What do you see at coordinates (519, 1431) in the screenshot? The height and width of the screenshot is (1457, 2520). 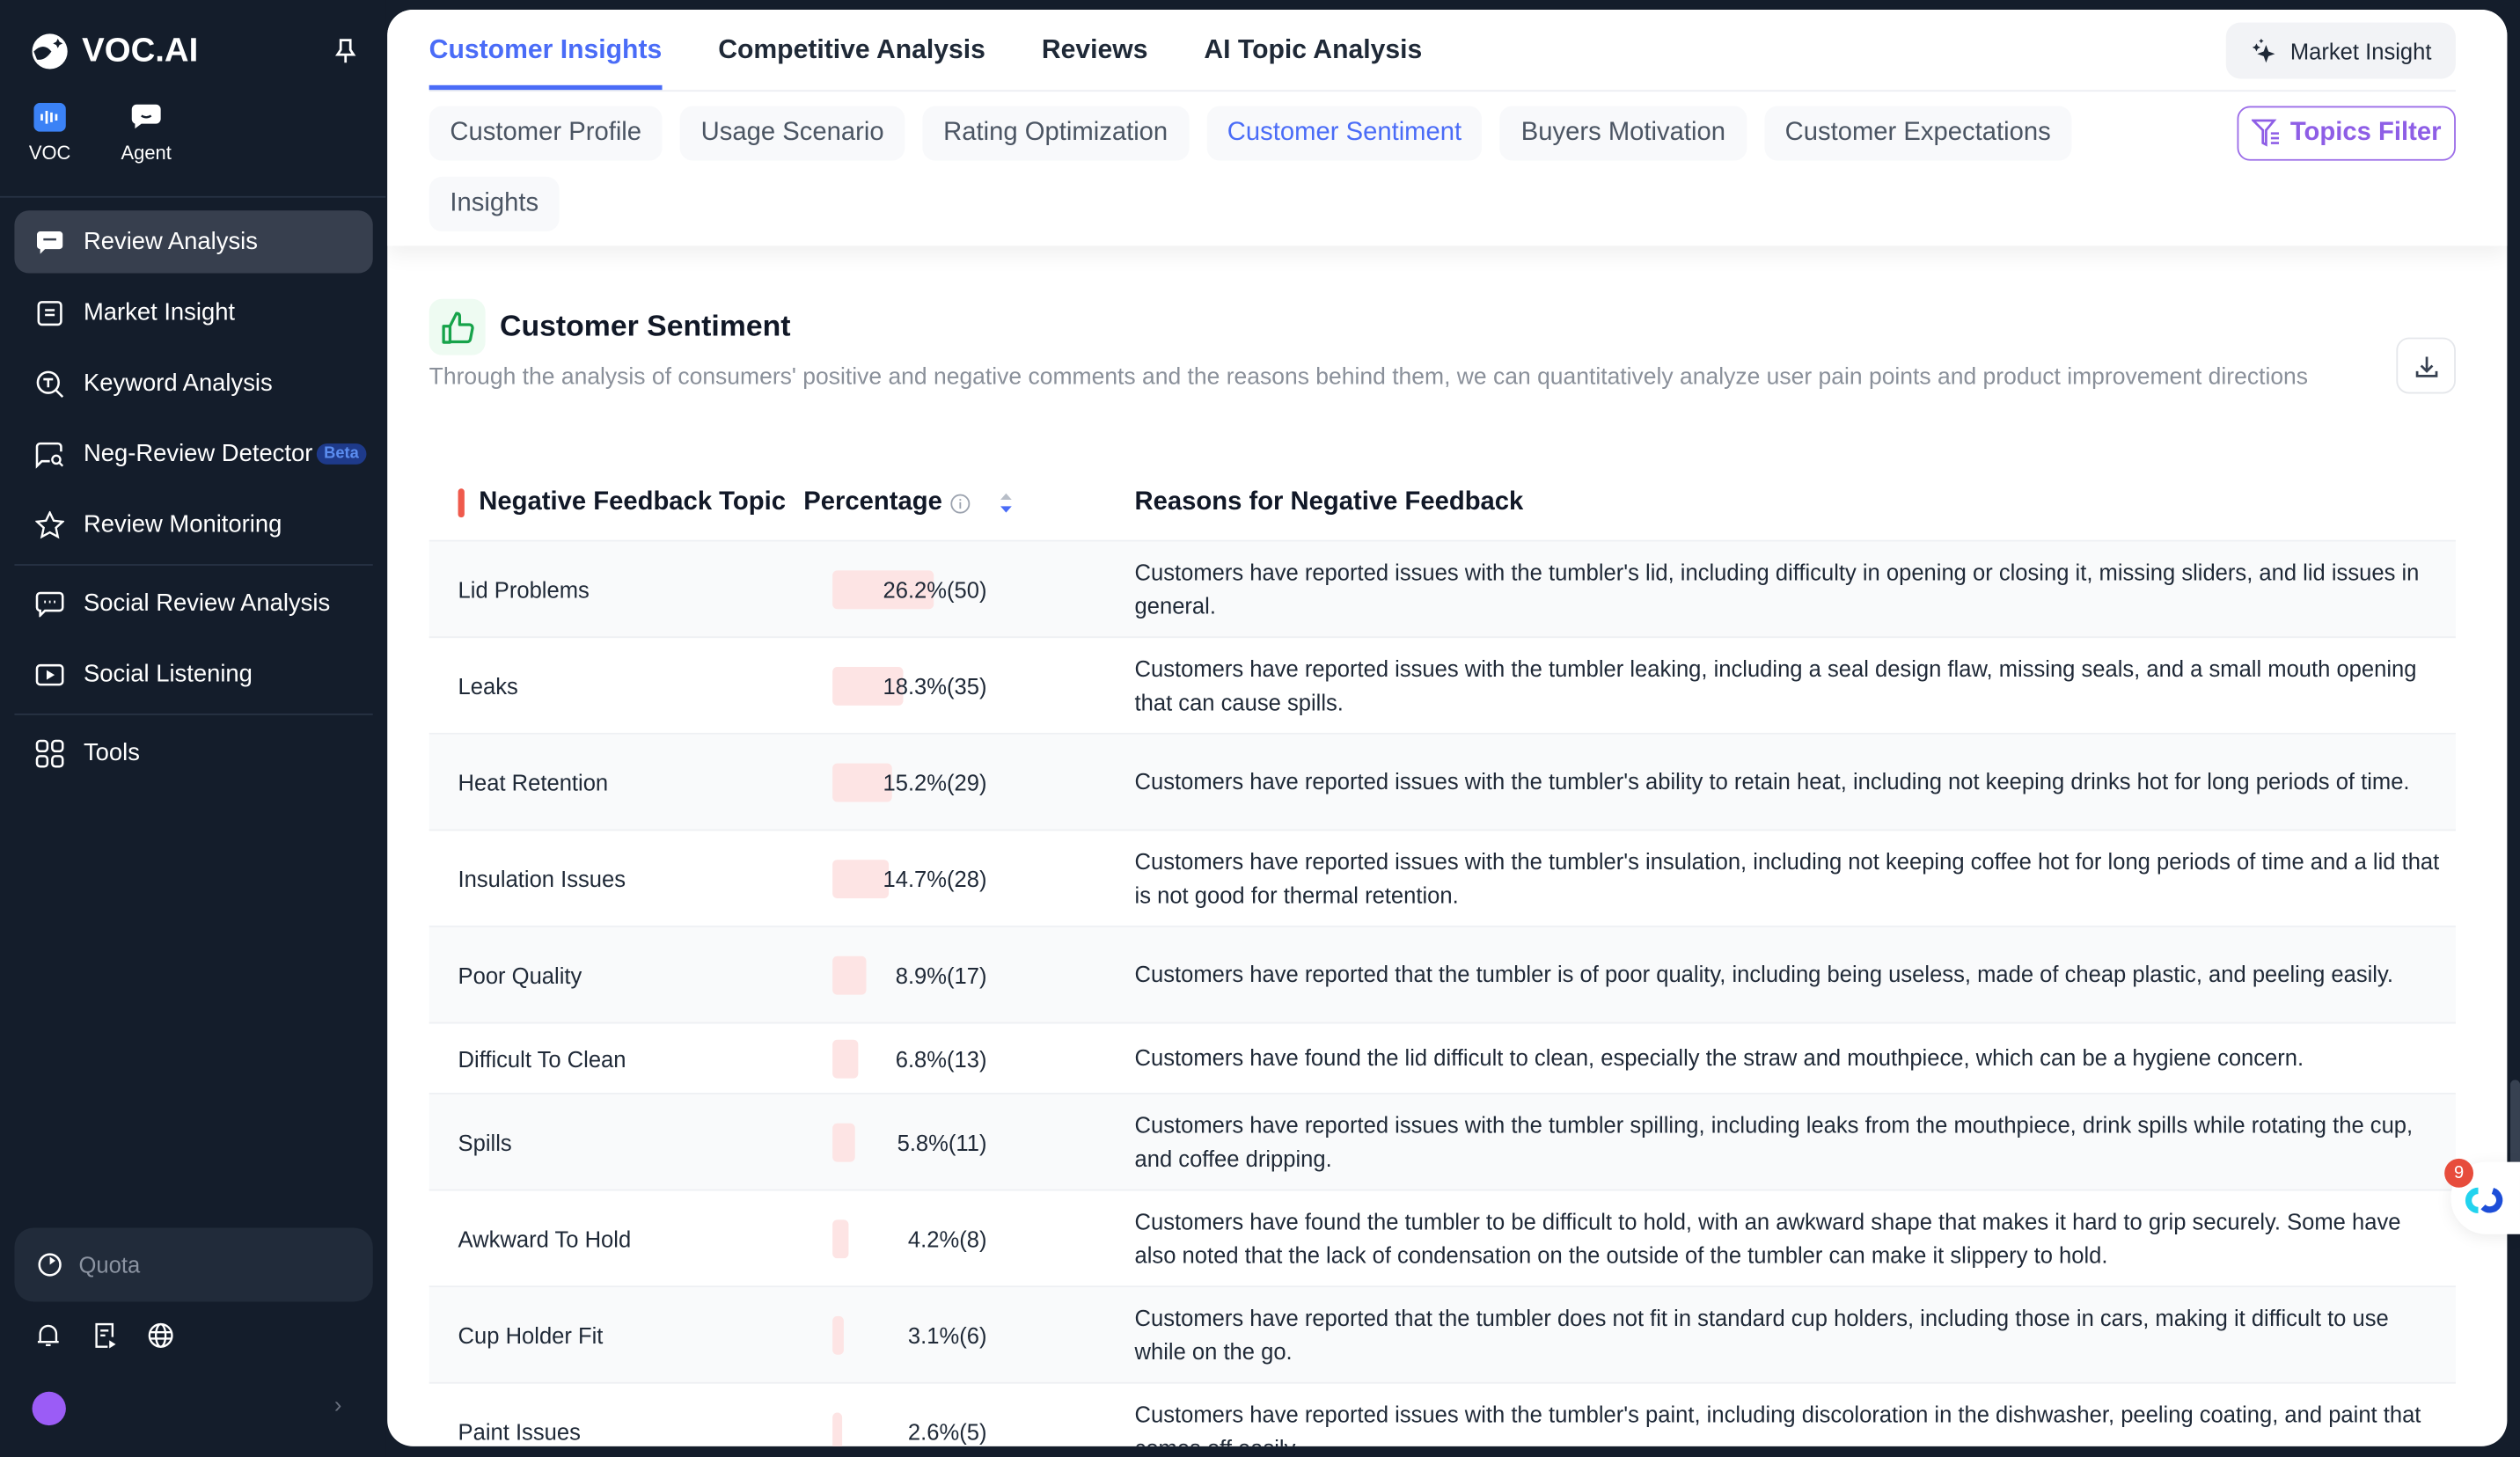 I see `topic-cell: Paint Issues` at bounding box center [519, 1431].